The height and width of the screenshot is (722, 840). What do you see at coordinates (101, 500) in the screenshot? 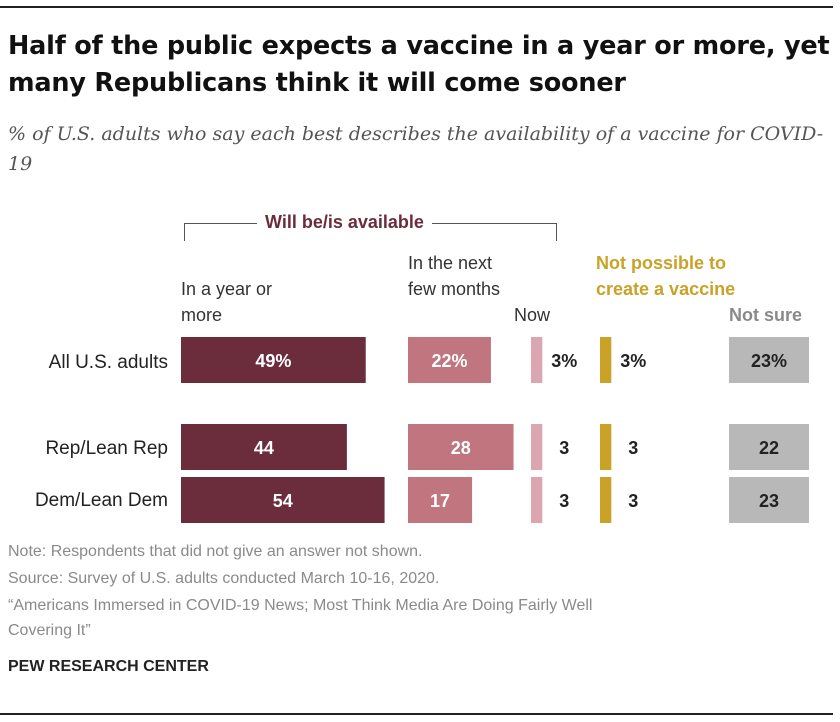
I see `row-label-dem: Dem/Lean Dem` at bounding box center [101, 500].